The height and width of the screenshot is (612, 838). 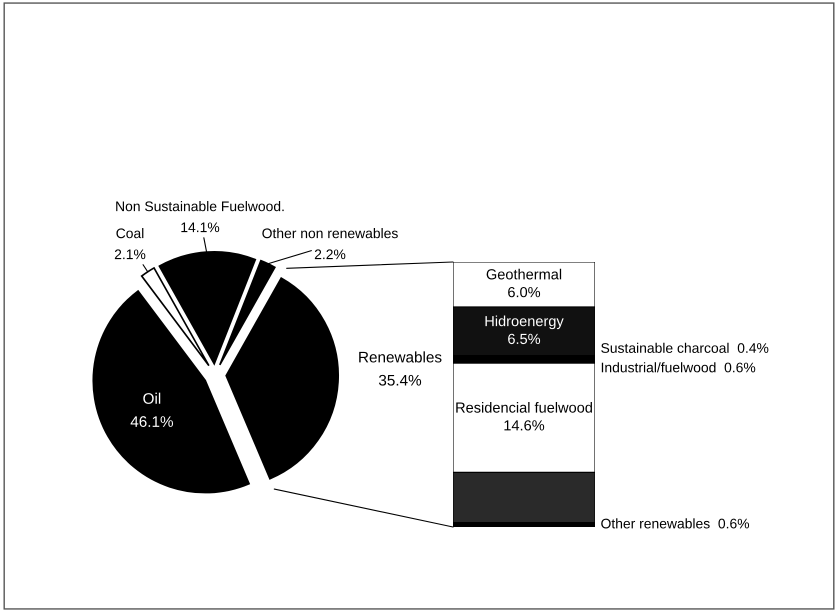 I want to click on slice-label: Other non renewables, so click(x=330, y=233).